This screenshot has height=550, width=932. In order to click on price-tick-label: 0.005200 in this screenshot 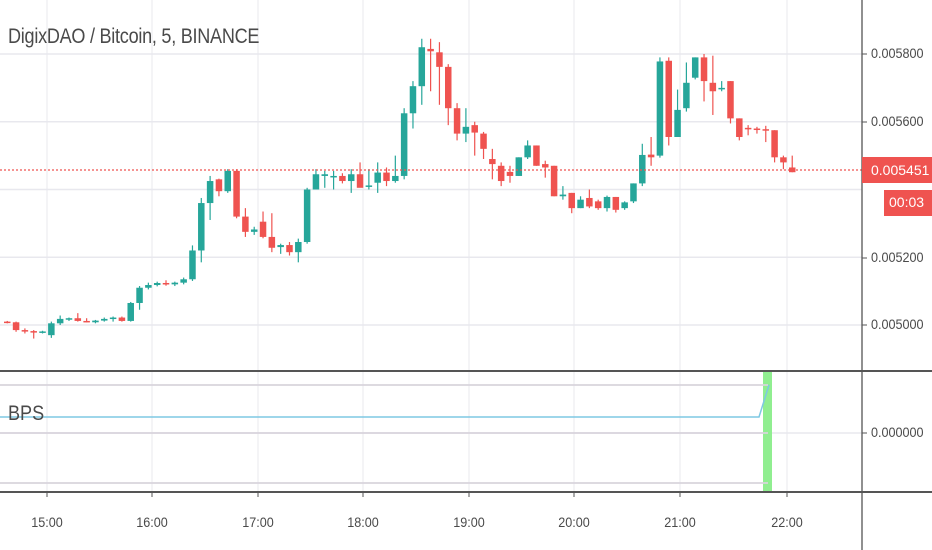, I will do `click(897, 257)`.